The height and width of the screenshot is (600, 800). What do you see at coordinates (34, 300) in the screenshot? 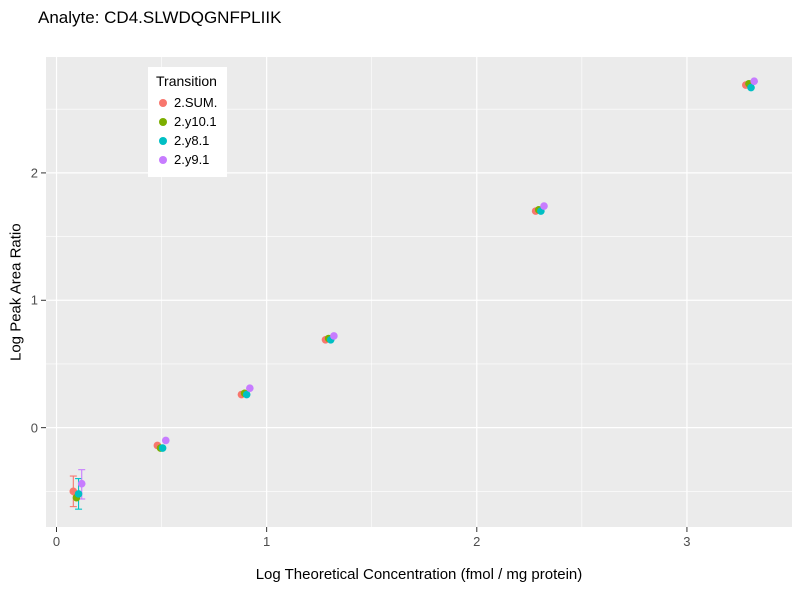
I see `y-tick-label: 1` at bounding box center [34, 300].